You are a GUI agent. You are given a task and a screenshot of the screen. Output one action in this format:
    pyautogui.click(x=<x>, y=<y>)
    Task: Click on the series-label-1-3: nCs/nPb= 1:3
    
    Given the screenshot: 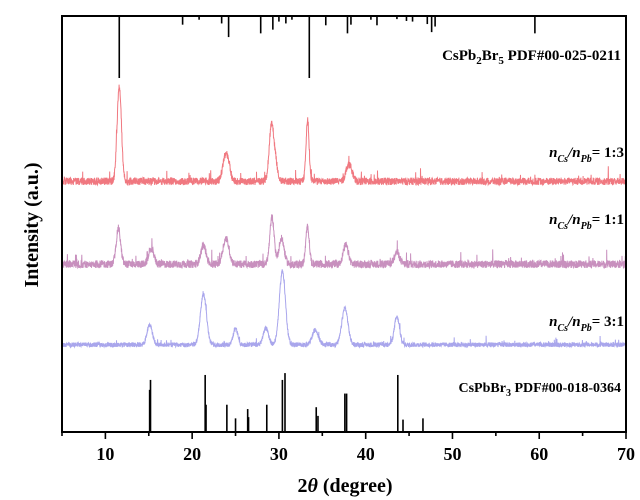 What is the action you would take?
    pyautogui.click(x=586, y=155)
    